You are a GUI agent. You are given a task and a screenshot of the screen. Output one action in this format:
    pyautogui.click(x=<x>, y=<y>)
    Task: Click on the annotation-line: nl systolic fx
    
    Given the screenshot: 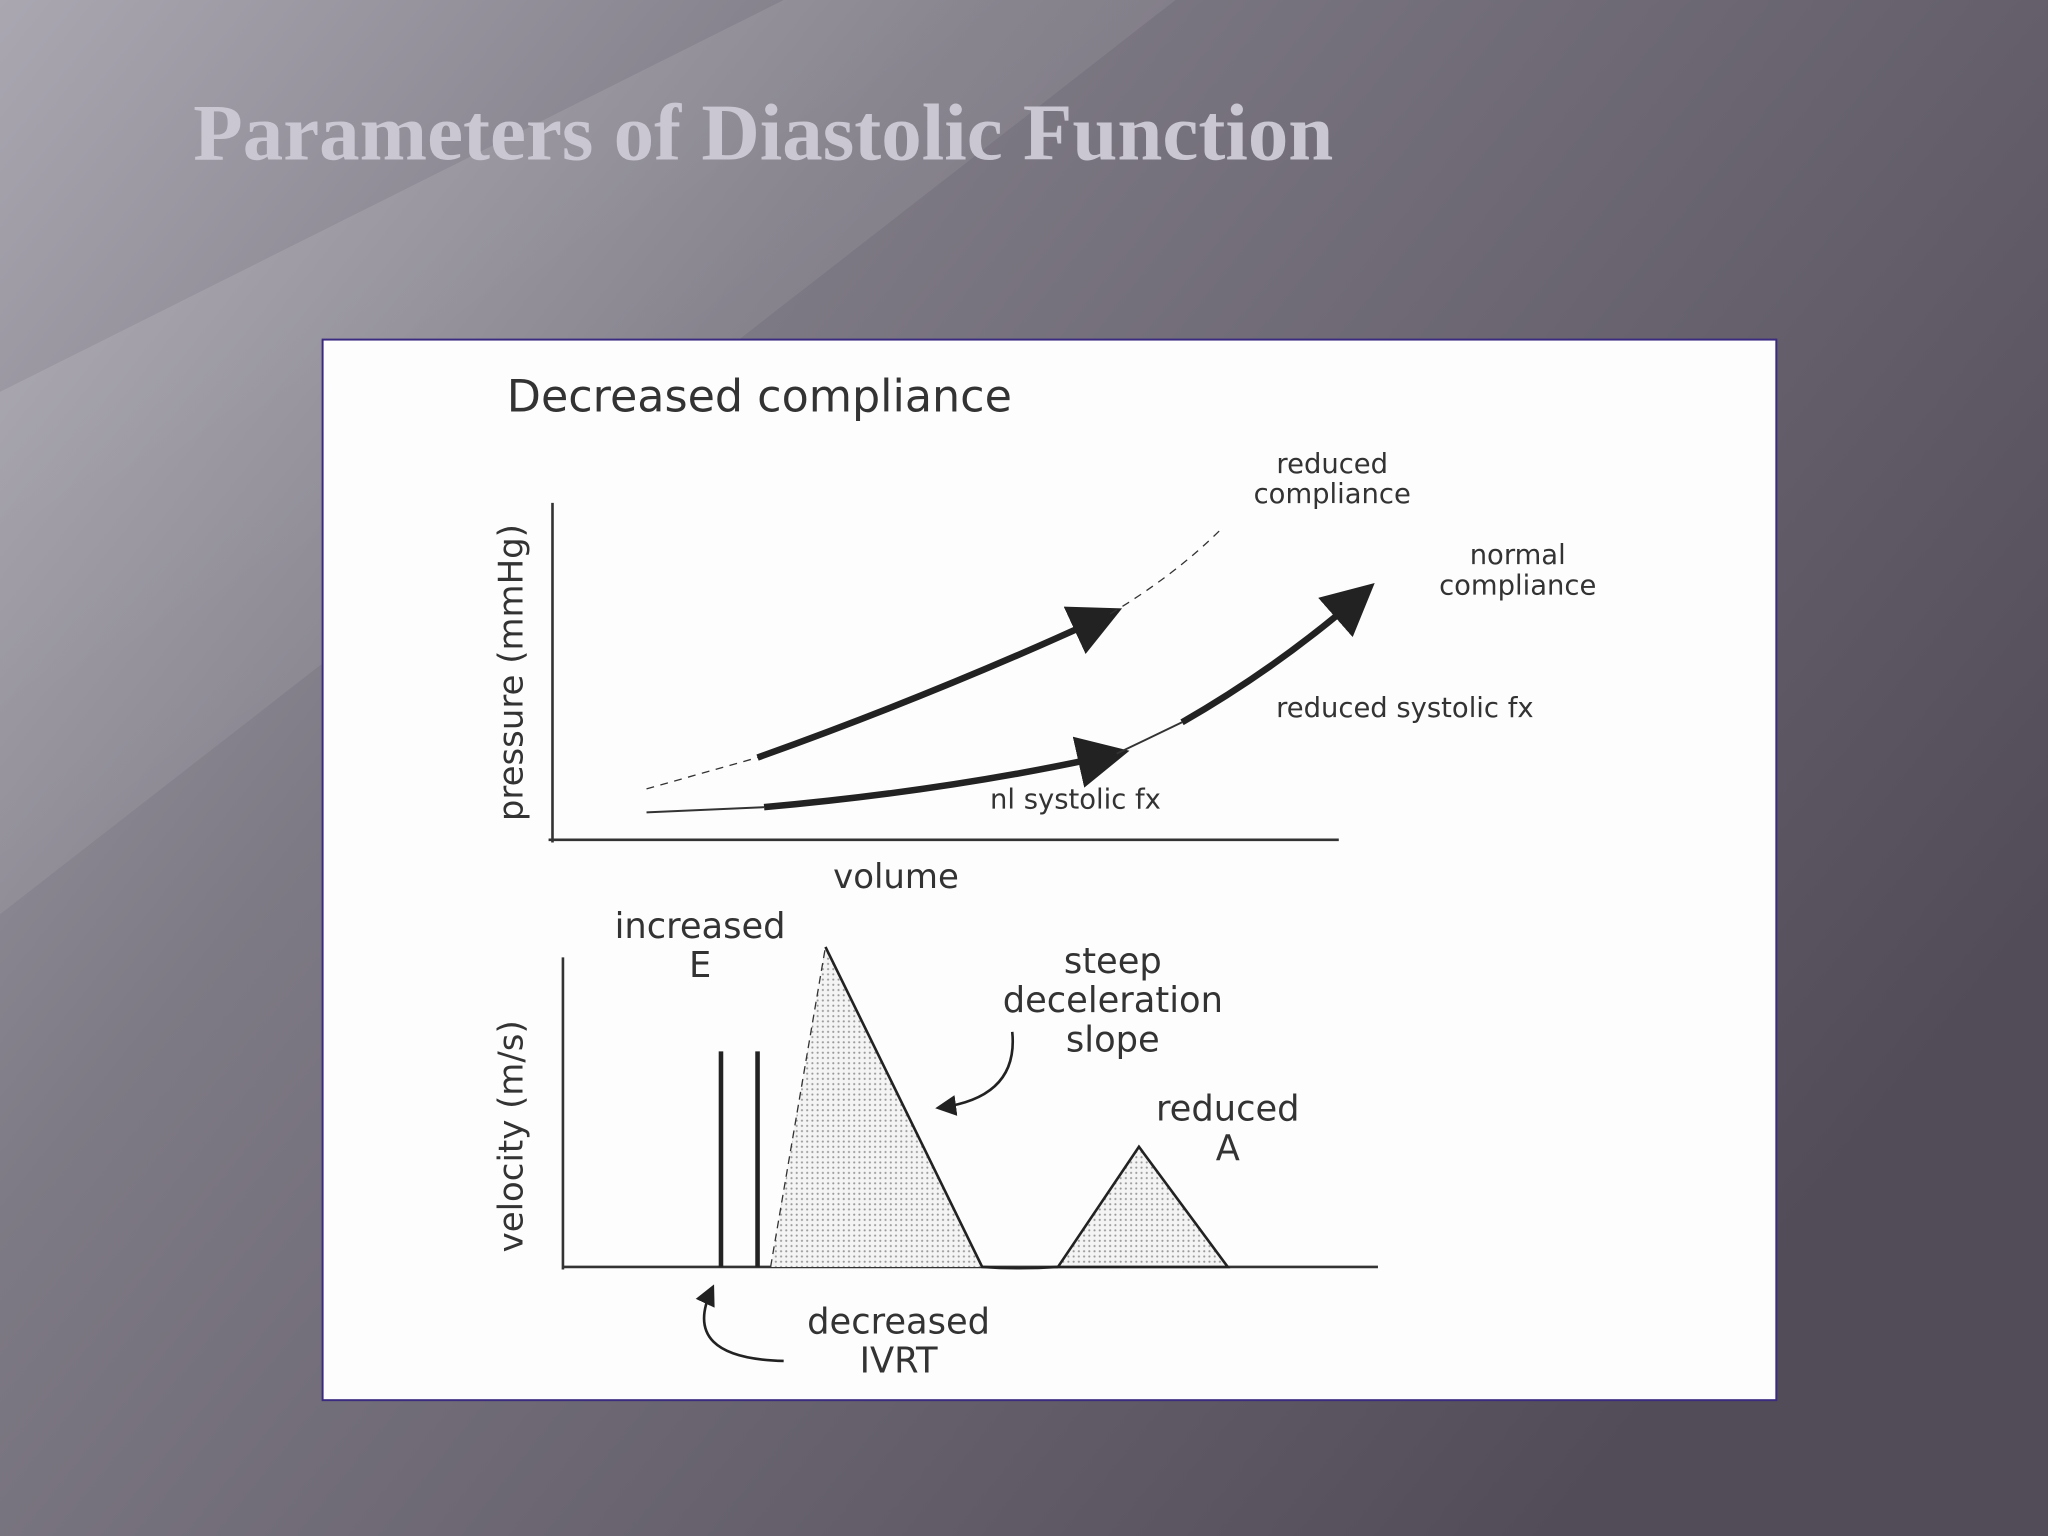 What is the action you would take?
    pyautogui.click(x=1075, y=799)
    